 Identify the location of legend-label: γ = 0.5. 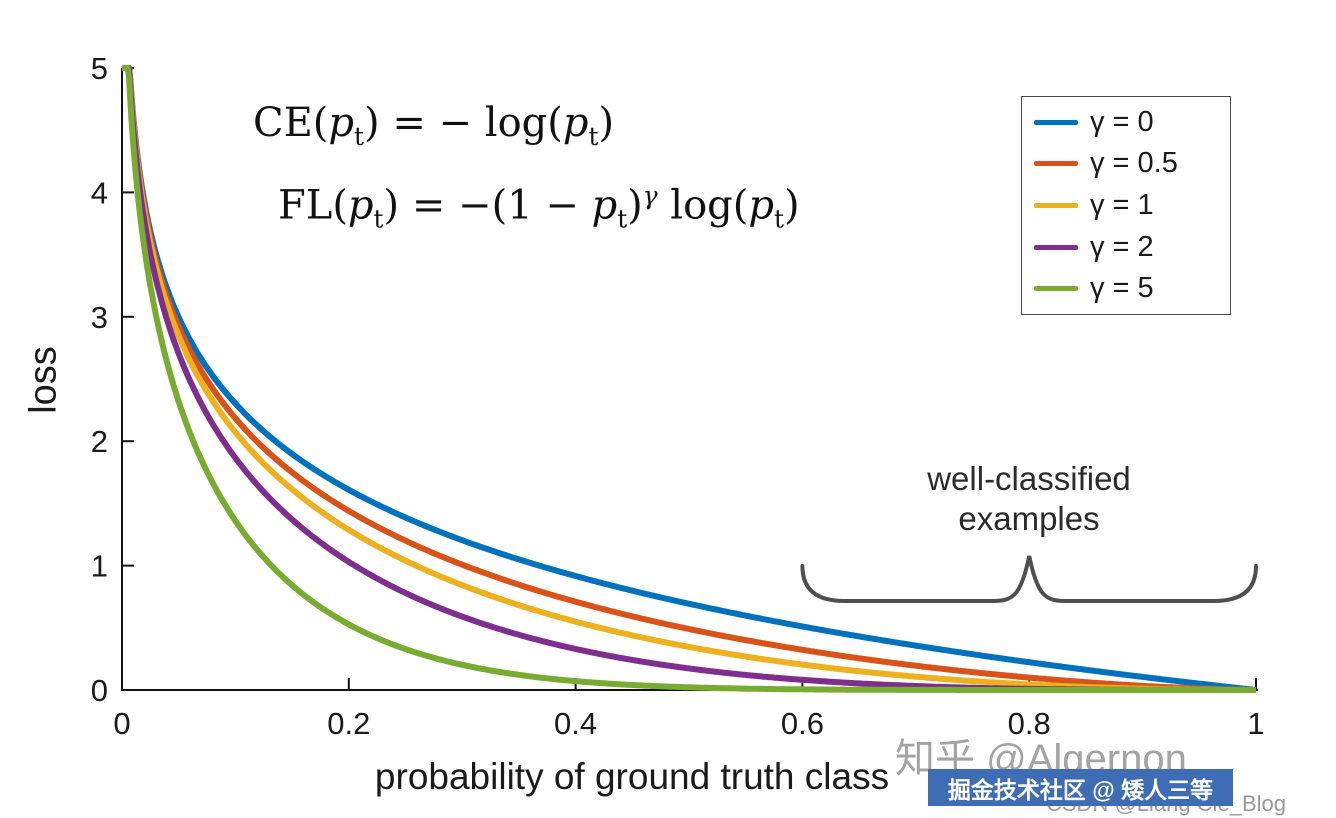
(1134, 163).